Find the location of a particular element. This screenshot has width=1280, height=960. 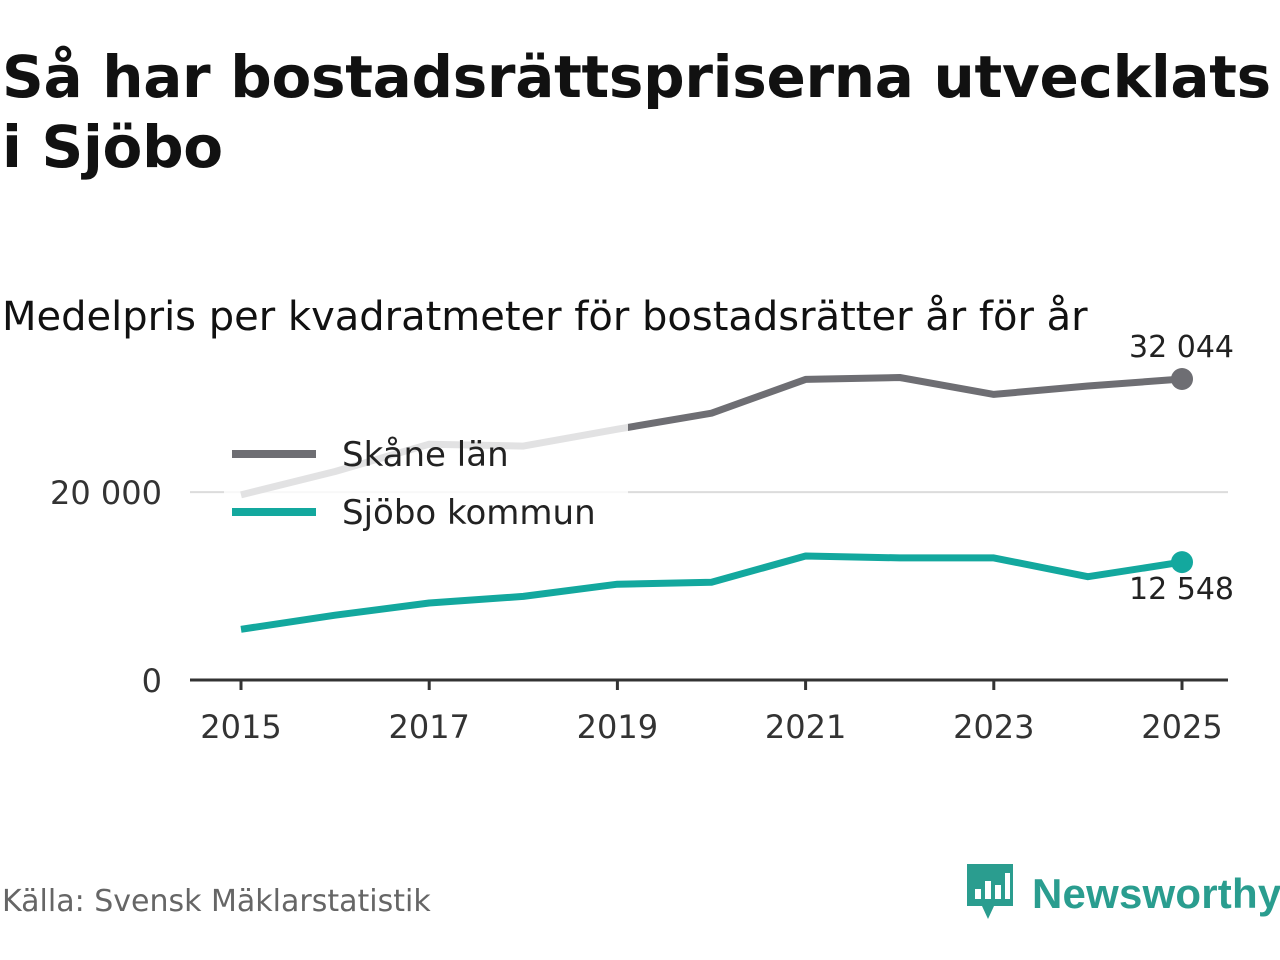

legend: Skåne län Sjöbo kommun is located at coordinates (426, 480).